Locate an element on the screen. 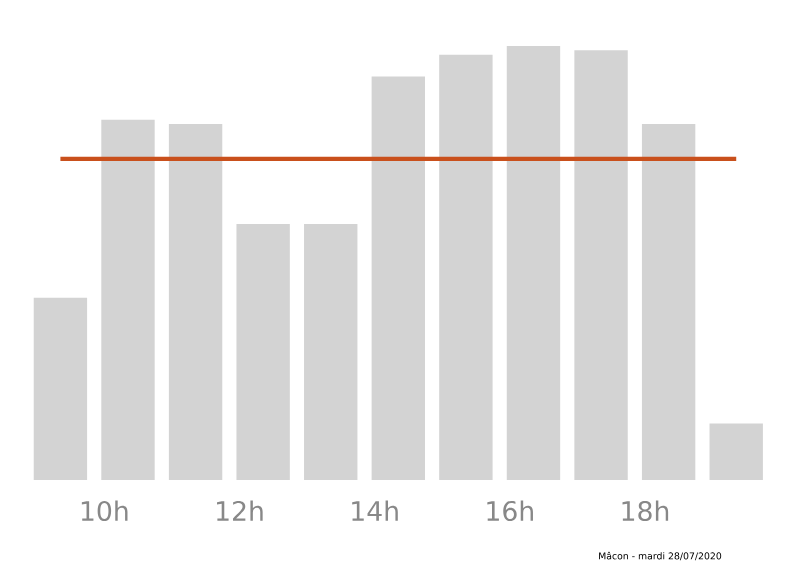 The height and width of the screenshot is (572, 800). x-tick-label: 12h is located at coordinates (240, 510).